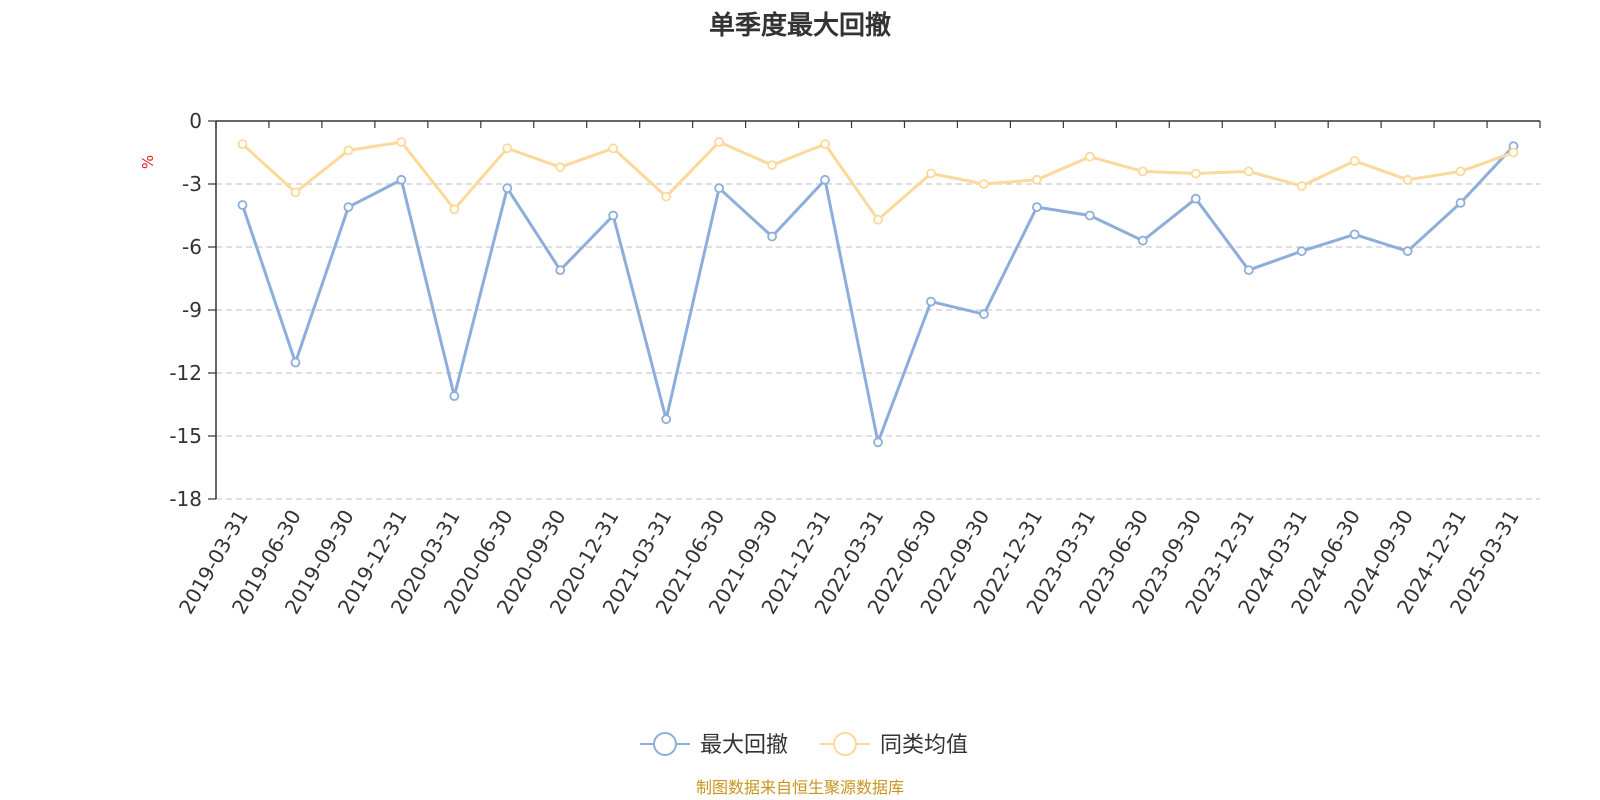 This screenshot has height=800, width=1600. I want to click on legend-item: 最大回撤, so click(714, 745).